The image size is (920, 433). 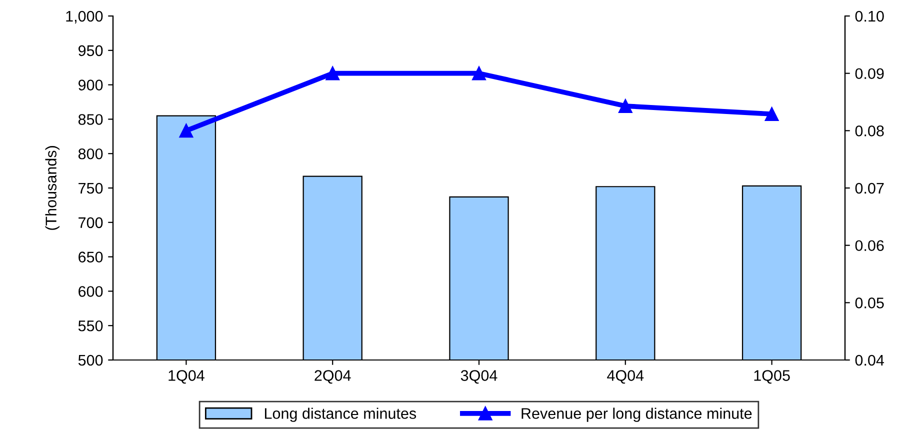 I want to click on legend-label: Long distance minutes, so click(x=340, y=415).